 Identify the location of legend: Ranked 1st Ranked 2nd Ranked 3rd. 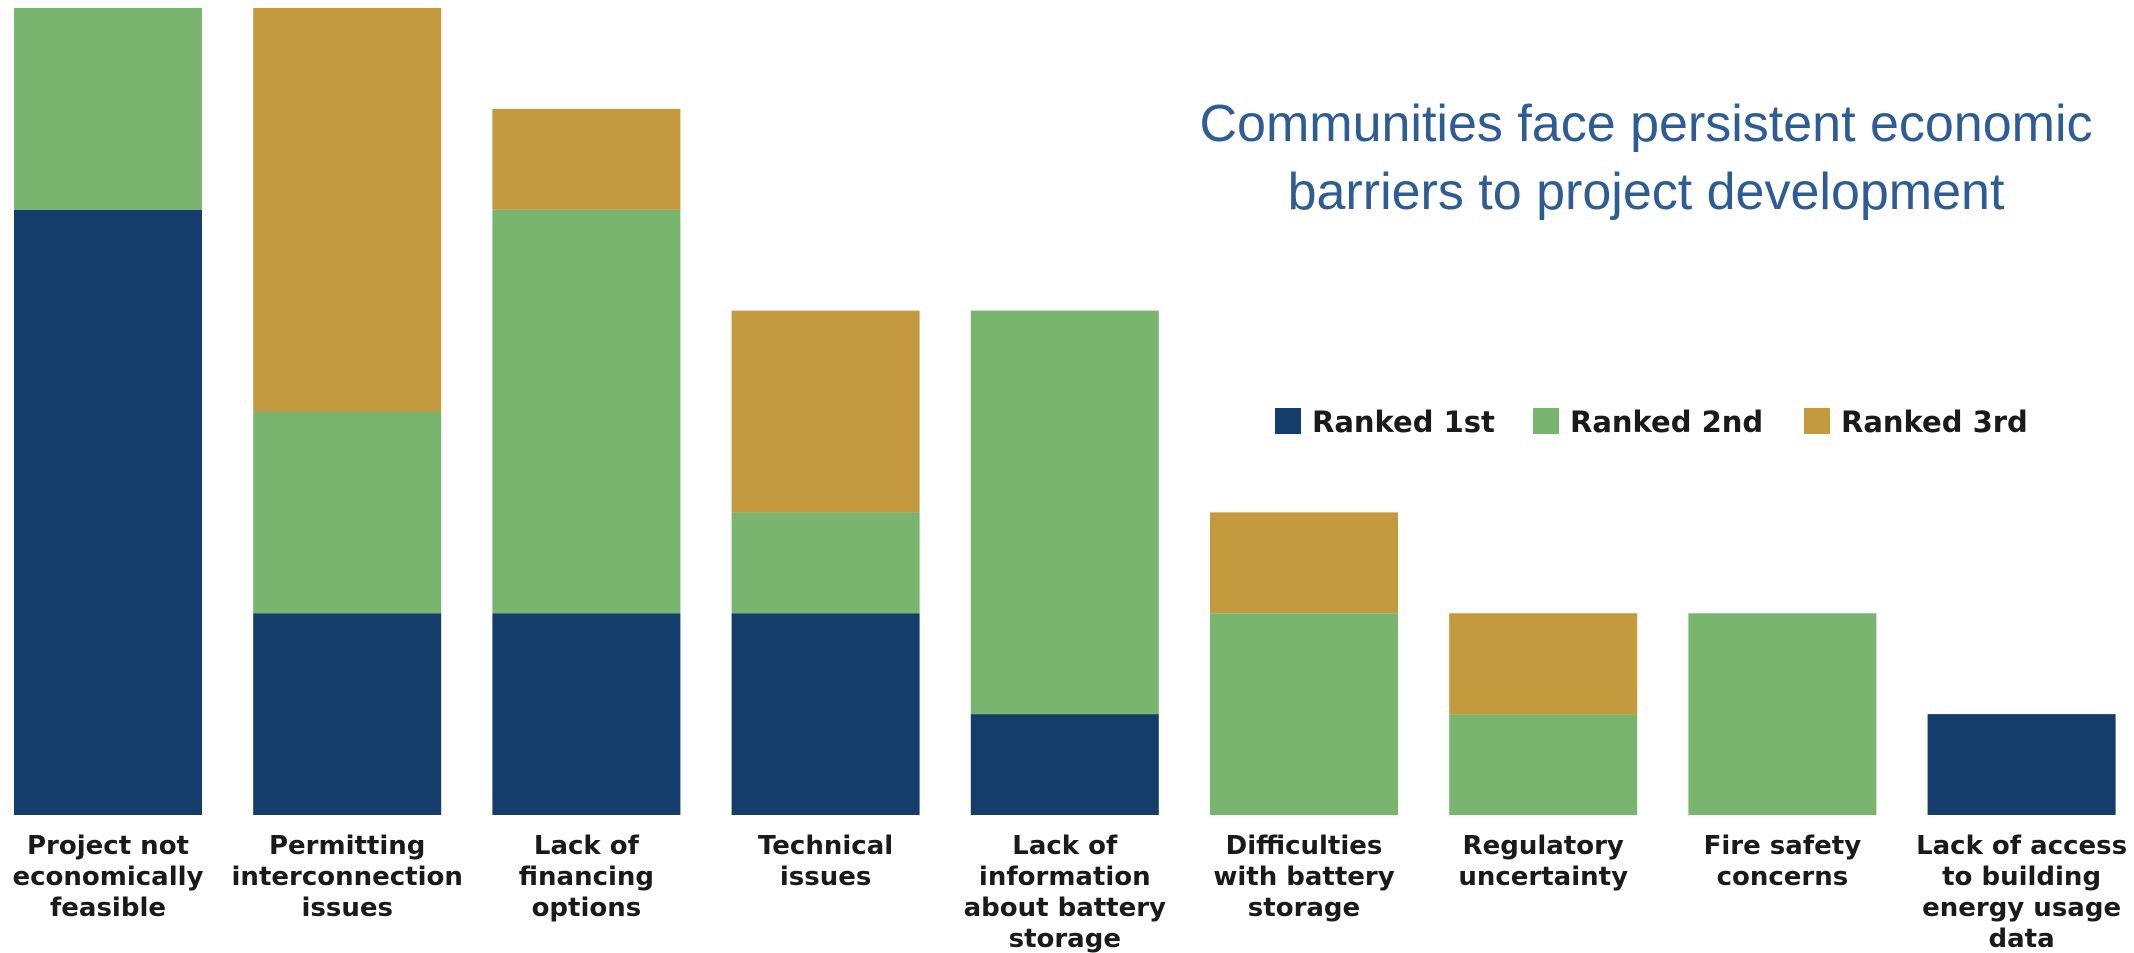
(1651, 422).